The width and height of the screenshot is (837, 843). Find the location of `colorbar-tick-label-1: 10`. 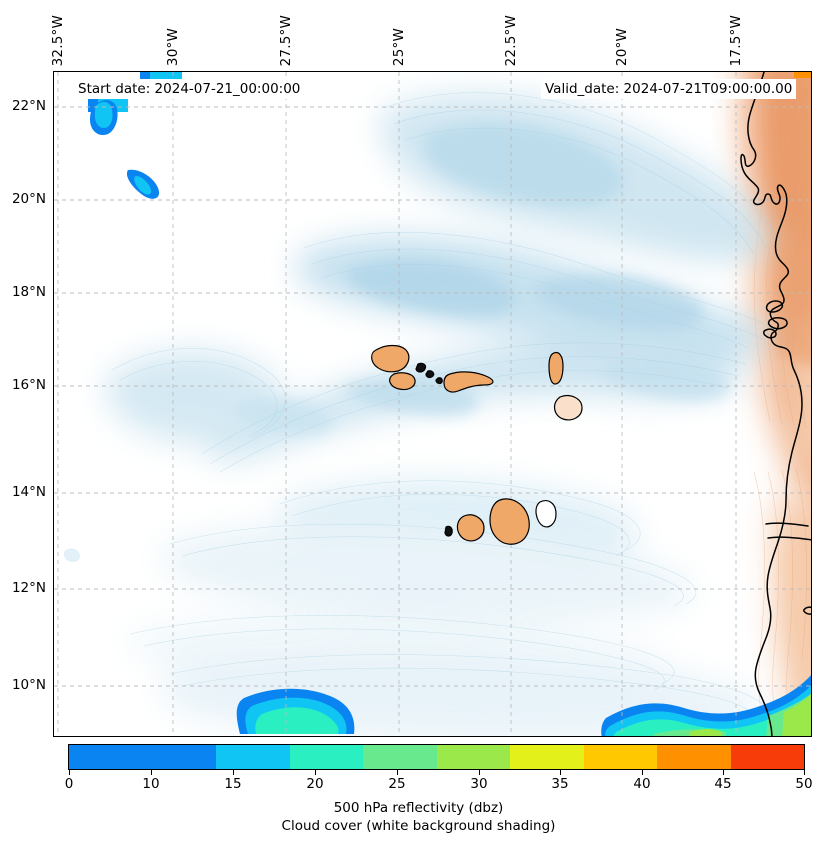

colorbar-tick-label-1: 10 is located at coordinates (151, 784).